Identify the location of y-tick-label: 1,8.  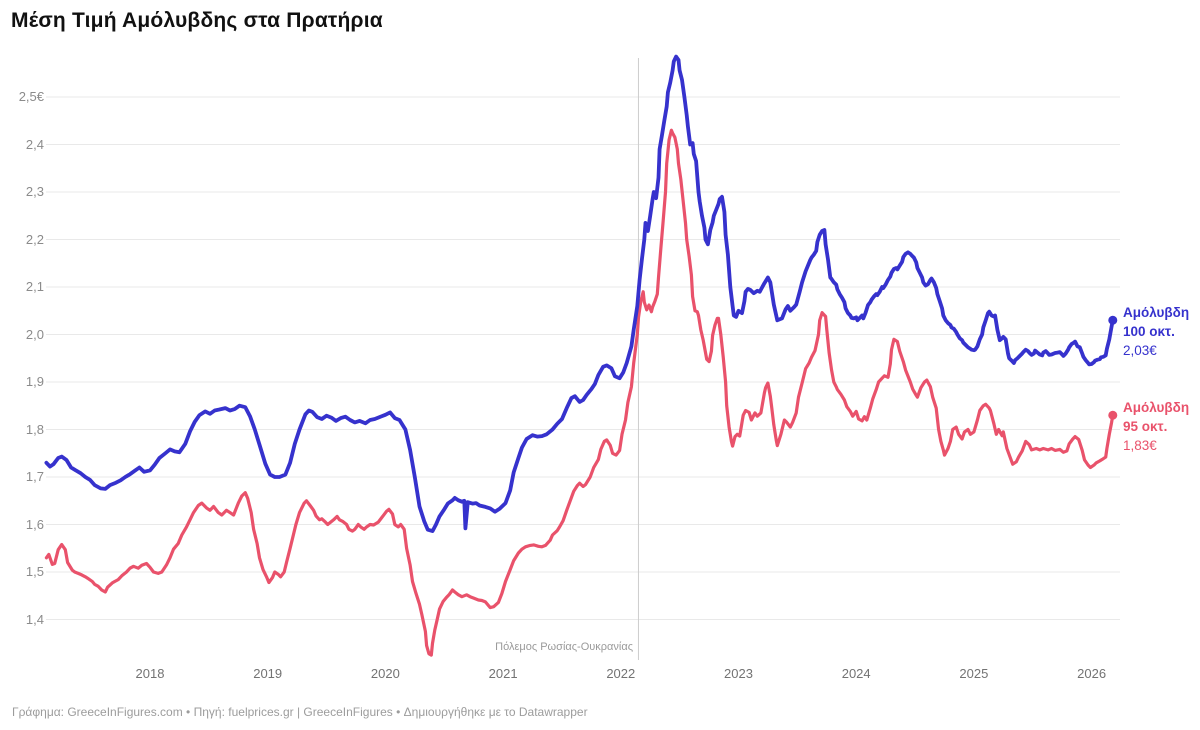
(34, 429).